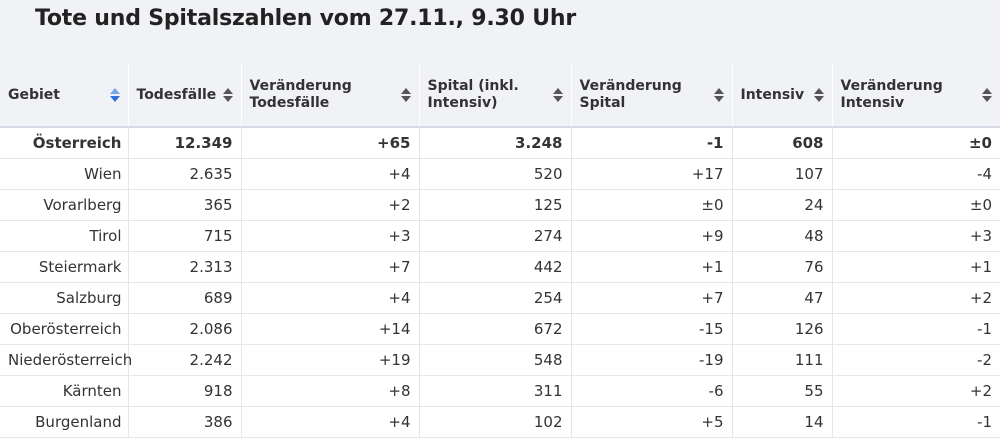 The image size is (1000, 438). What do you see at coordinates (651, 267) in the screenshot?
I see `table-cell-veraenderung-spital: +1` at bounding box center [651, 267].